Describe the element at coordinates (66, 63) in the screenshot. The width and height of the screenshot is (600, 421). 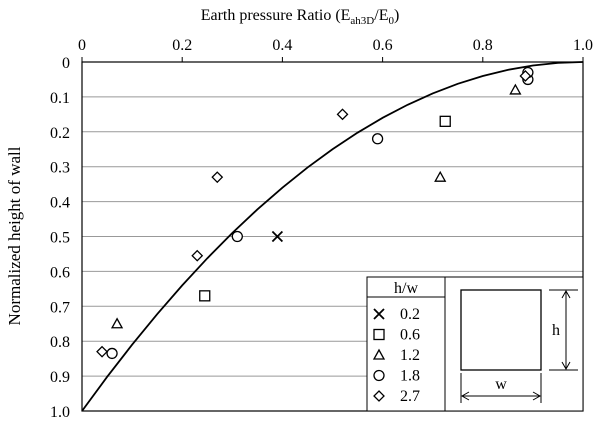
I see `y-tick-label: 0` at that location.